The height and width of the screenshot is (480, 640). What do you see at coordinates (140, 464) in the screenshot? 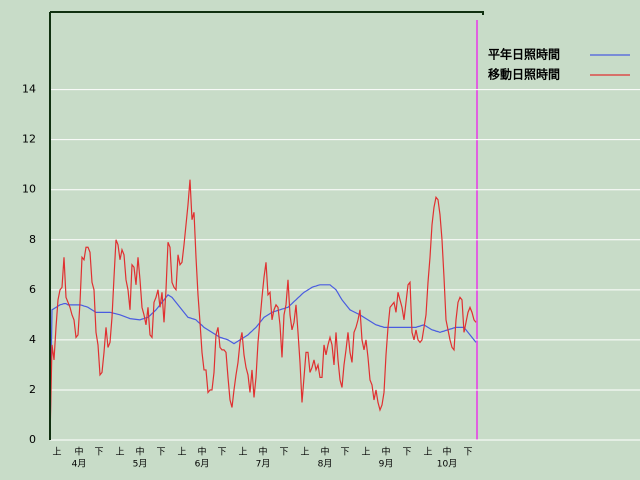
I see `month-label: 5月` at bounding box center [140, 464].